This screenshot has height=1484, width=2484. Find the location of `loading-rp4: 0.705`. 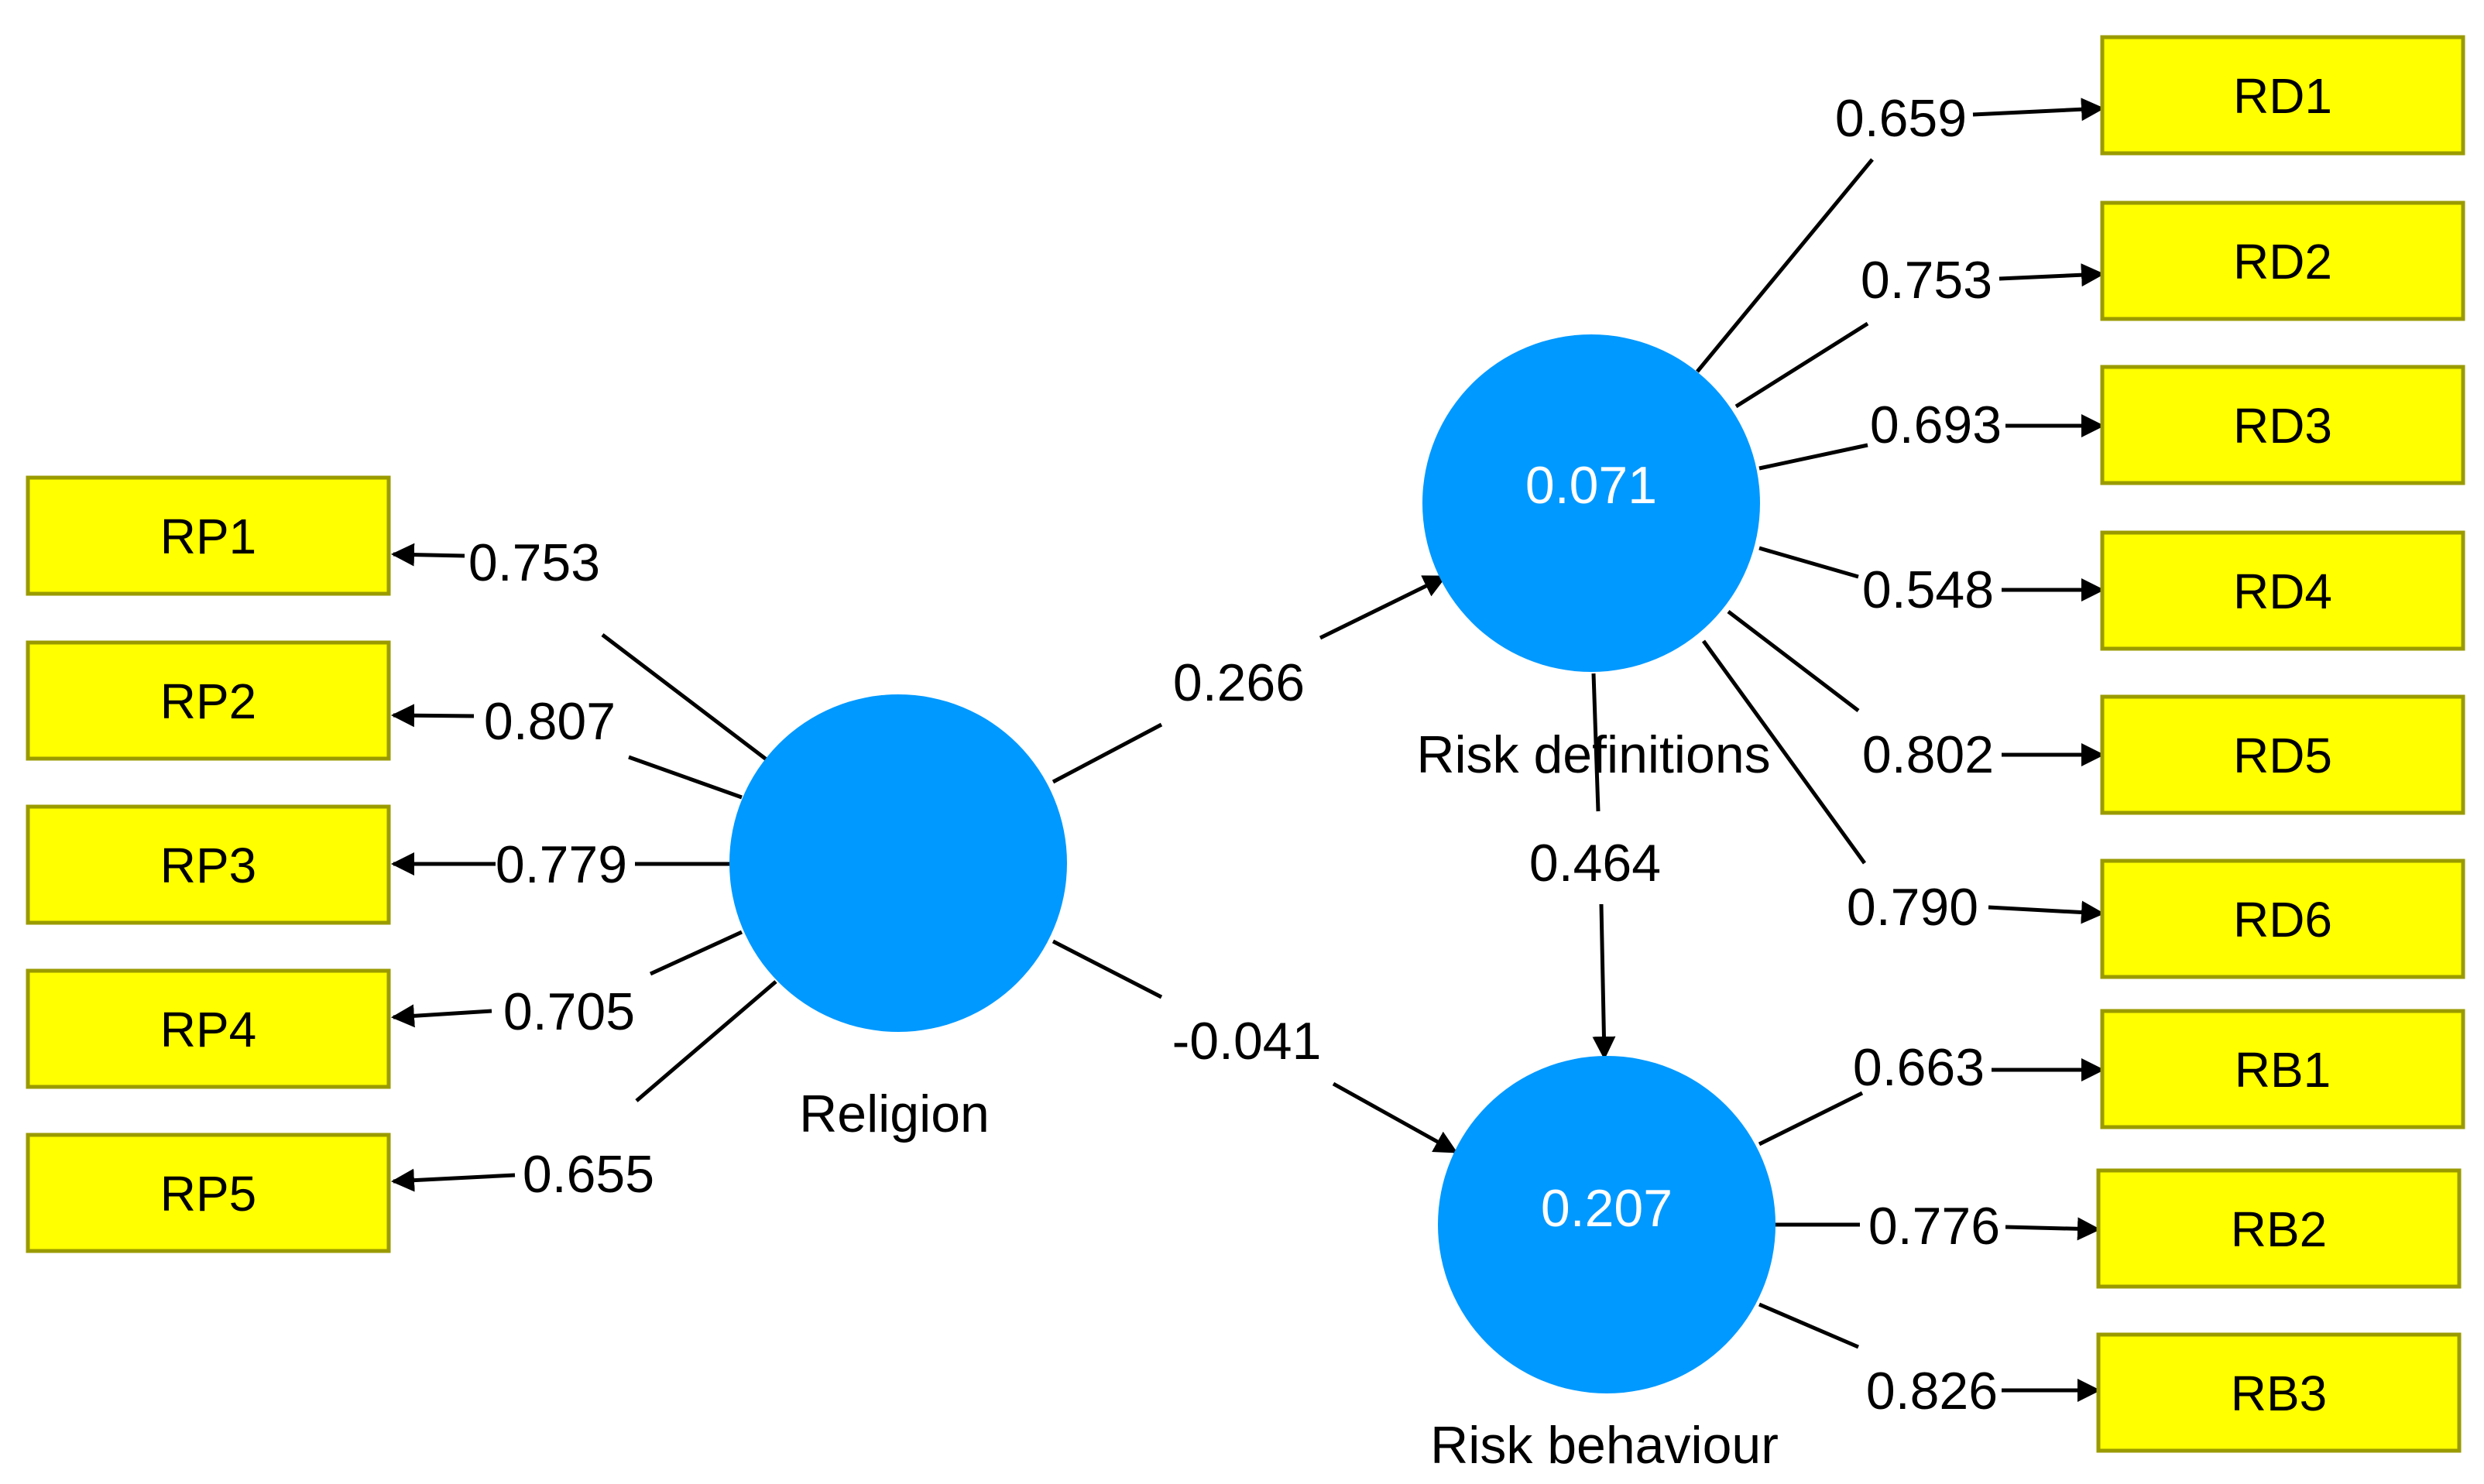

loading-rp4: 0.705 is located at coordinates (569, 1012).